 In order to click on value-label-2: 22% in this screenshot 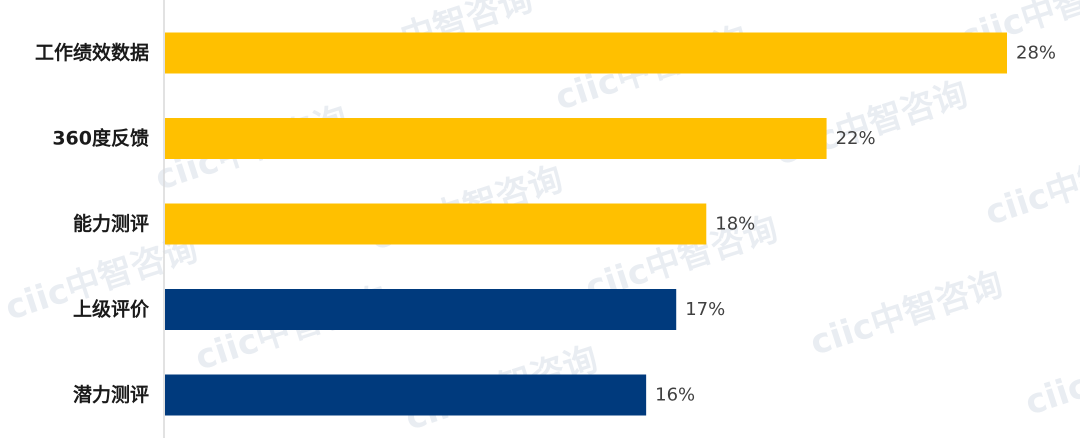, I will do `click(856, 138)`.